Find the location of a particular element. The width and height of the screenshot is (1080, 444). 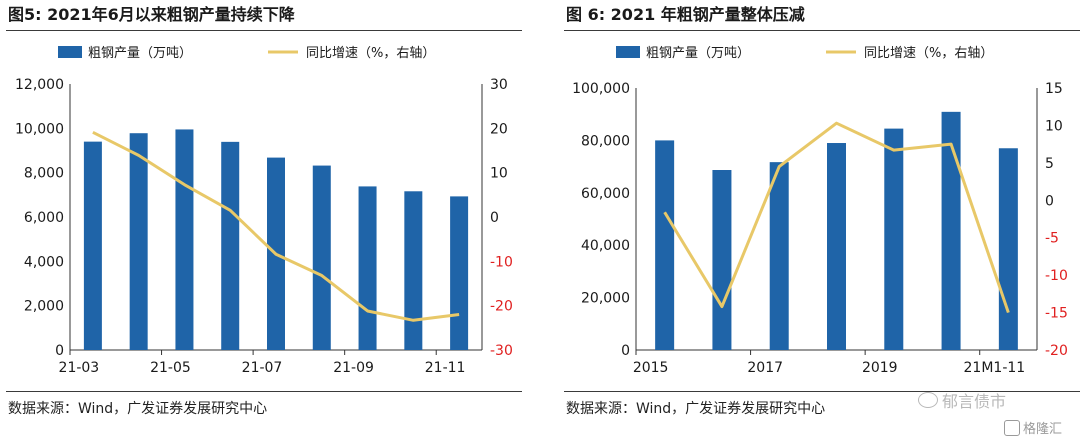

y-left-tick-label: 100,000 is located at coordinates (601, 89).